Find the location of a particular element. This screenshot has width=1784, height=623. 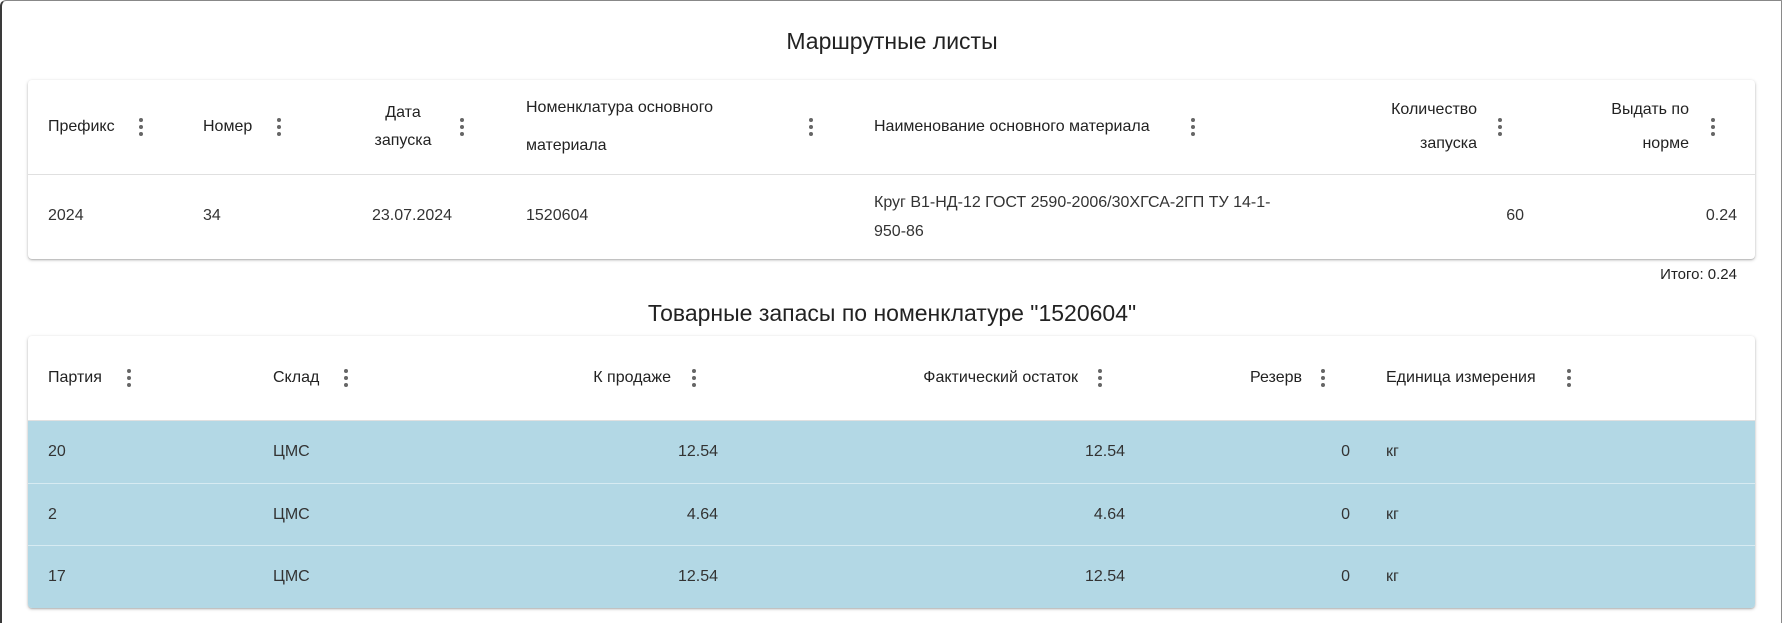

header-batch: Партия is located at coordinates (75, 377).